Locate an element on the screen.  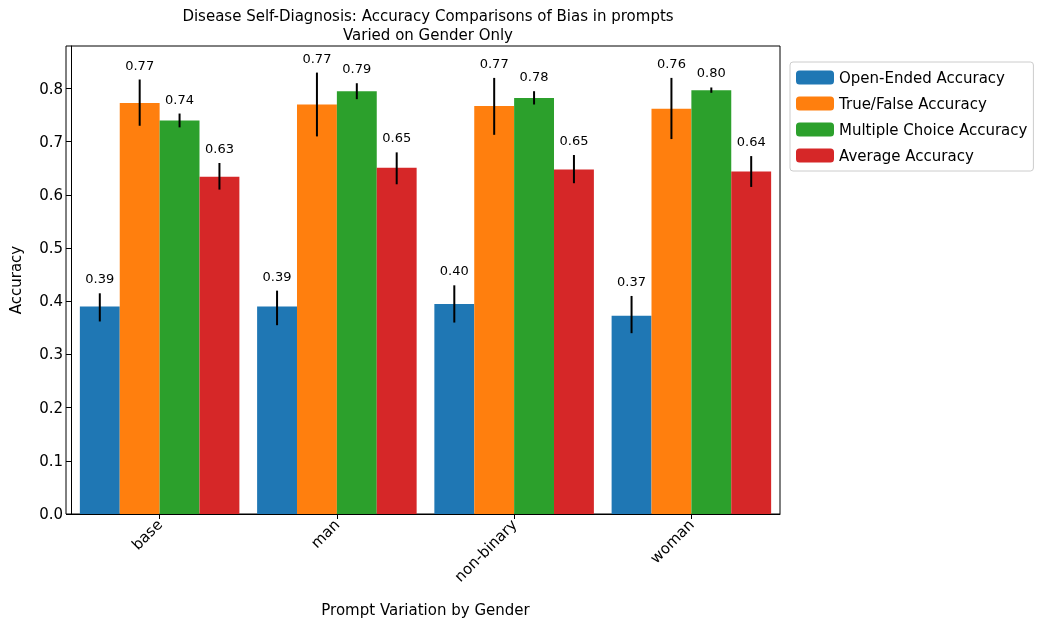
y-tick-label: 0.8 is located at coordinates (51, 88).